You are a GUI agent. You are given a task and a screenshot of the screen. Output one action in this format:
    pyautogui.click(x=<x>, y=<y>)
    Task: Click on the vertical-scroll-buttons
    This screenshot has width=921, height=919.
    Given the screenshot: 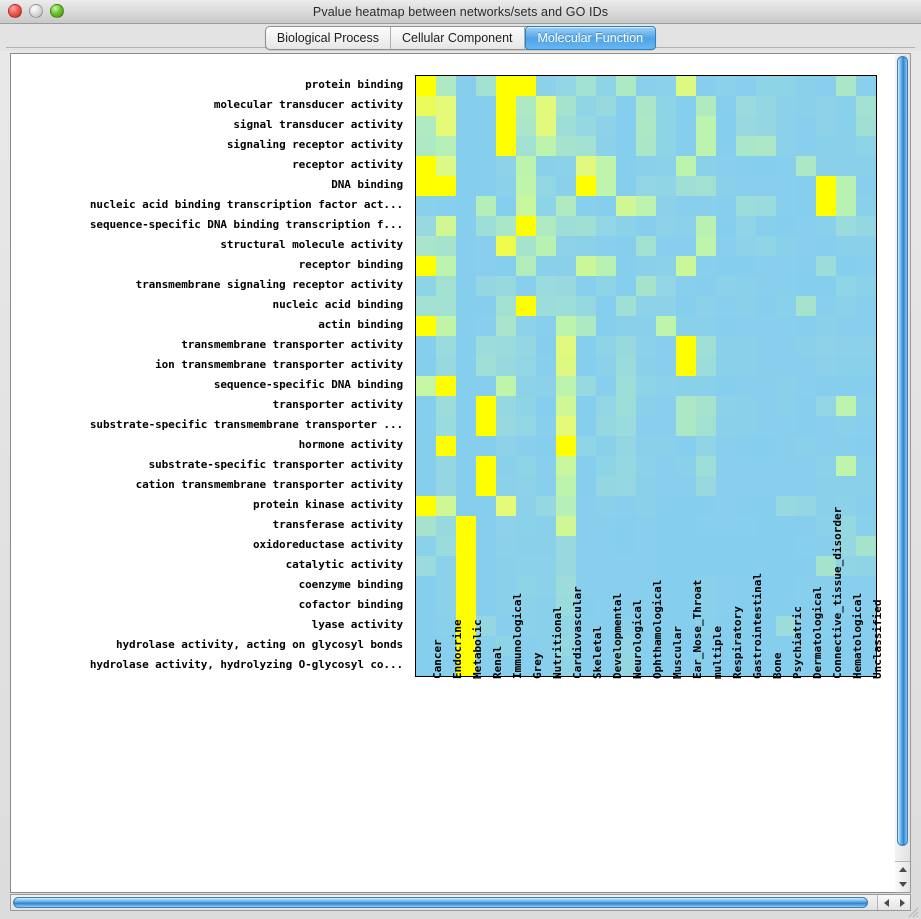 What is the action you would take?
    pyautogui.click(x=902, y=876)
    